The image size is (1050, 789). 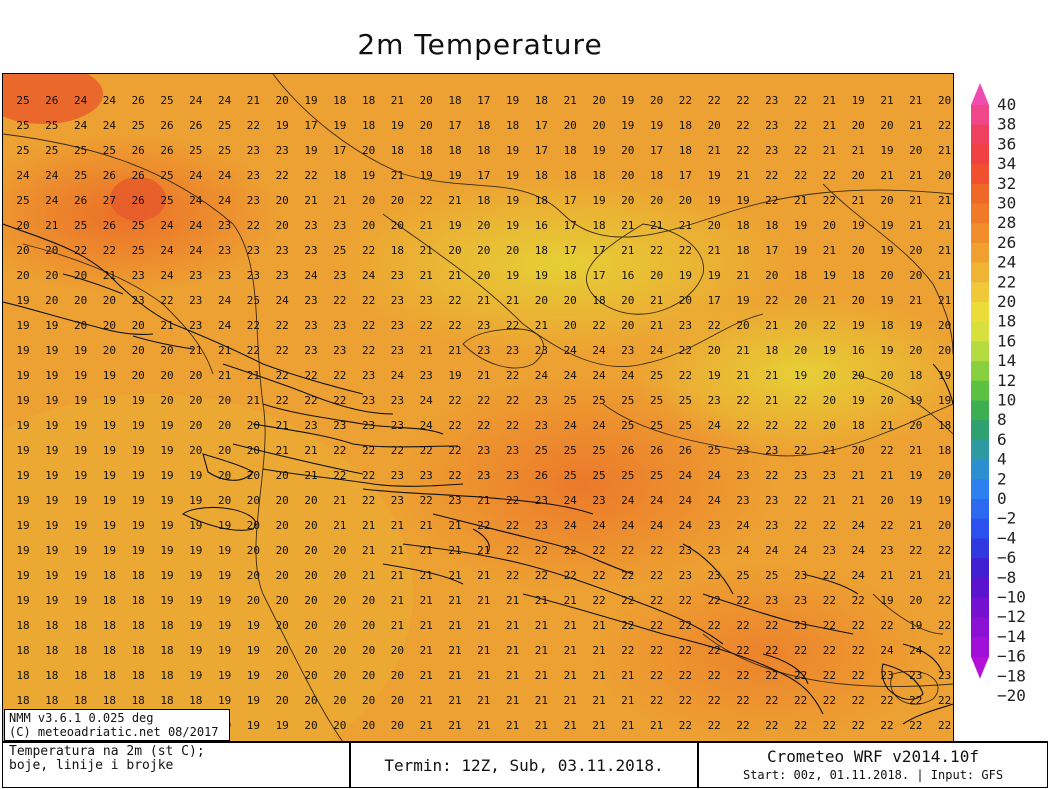 What do you see at coordinates (1006, 301) in the screenshot?
I see `legend-label: 20` at bounding box center [1006, 301].